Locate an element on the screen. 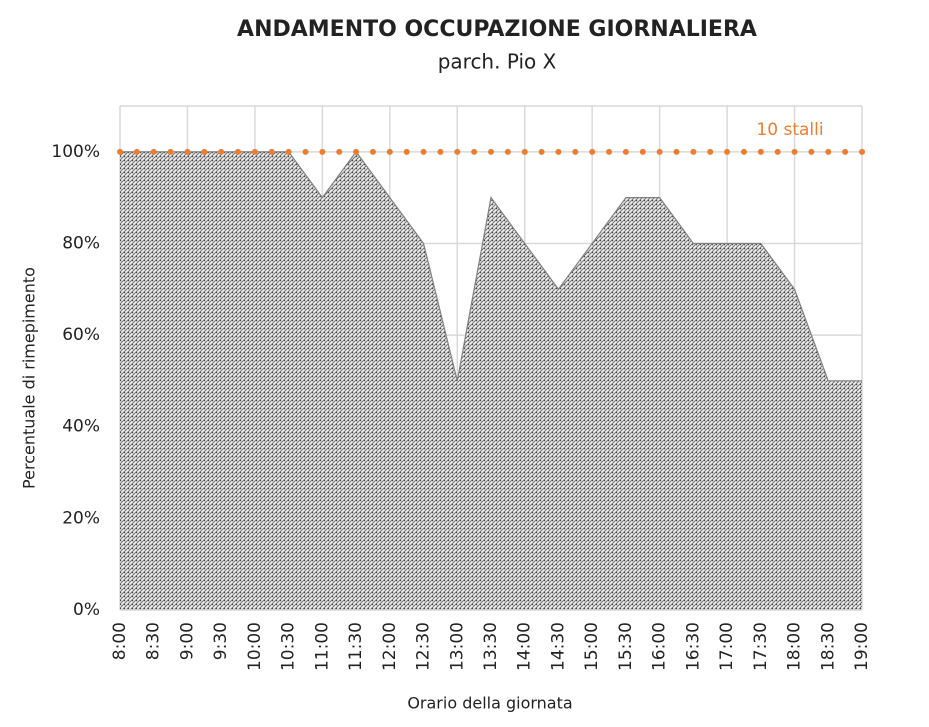 This screenshot has width=929, height=727. y-axis-title: Percentuale di rimepimento is located at coordinates (29, 378).